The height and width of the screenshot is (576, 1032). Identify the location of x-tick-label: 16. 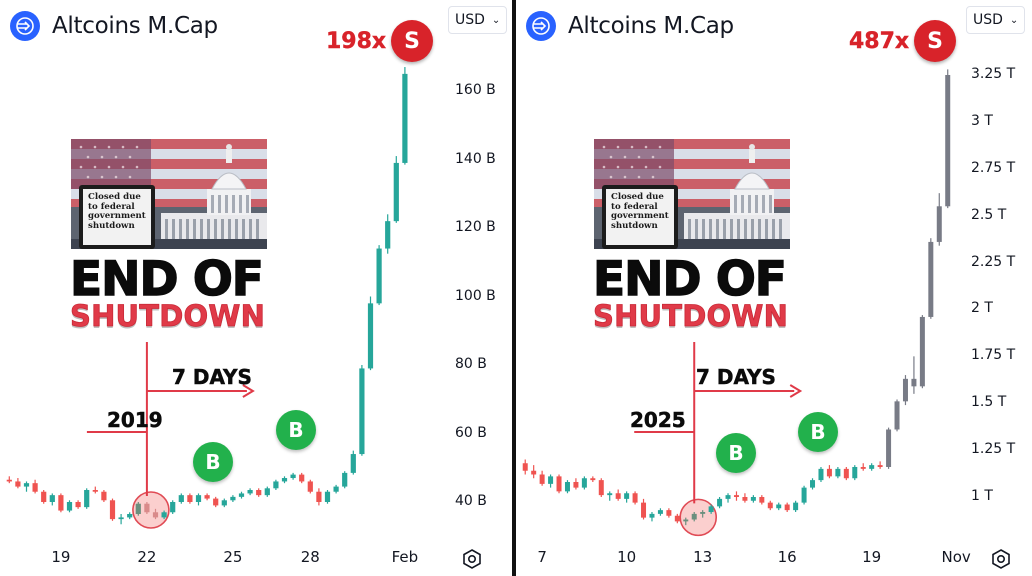
(787, 557).